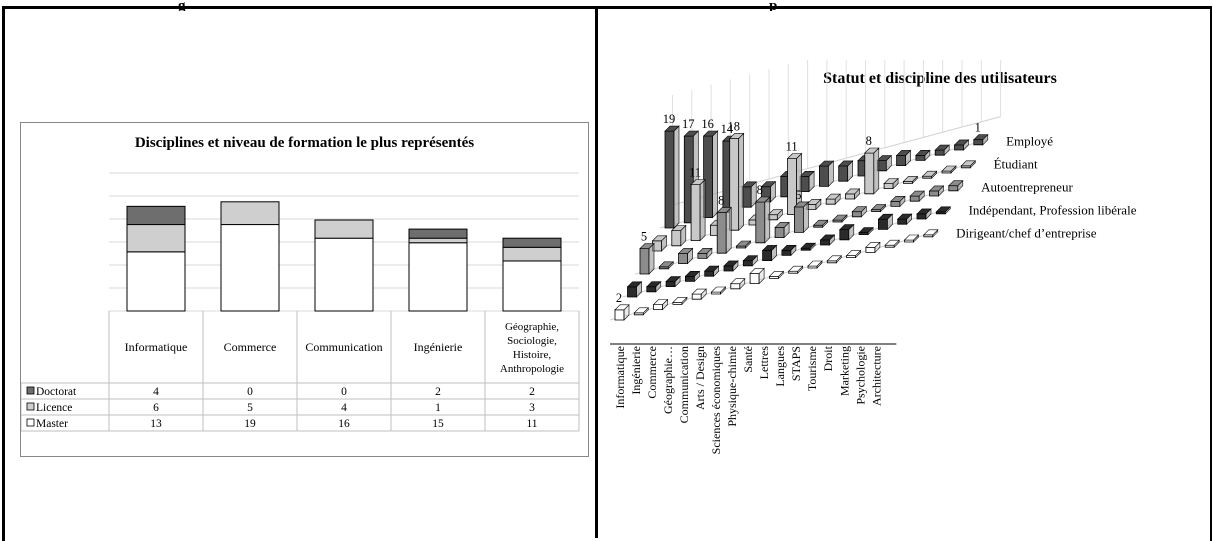 The width and height of the screenshot is (1213, 541). Describe the element at coordinates (52, 424) in the screenshot. I see `legend-label: Master` at that location.